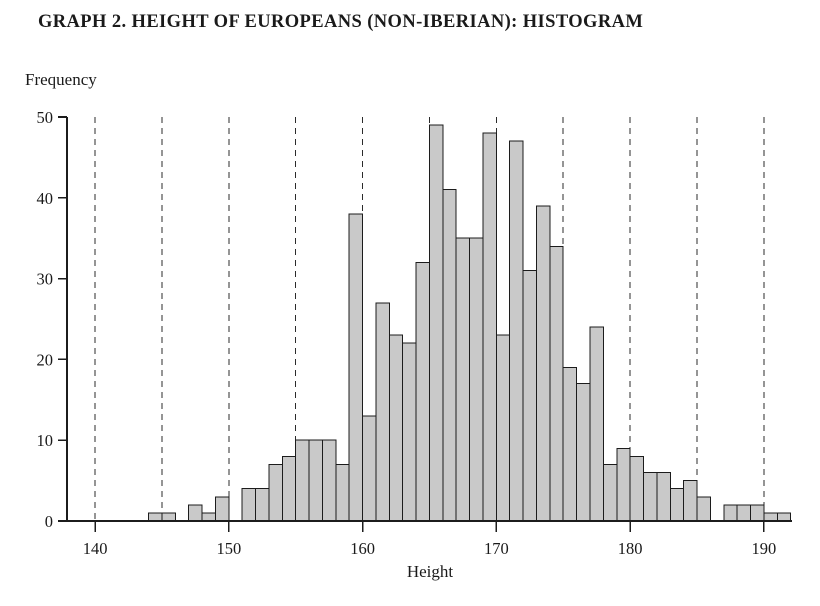  I want to click on x-tick-label-170: 170, so click(496, 548).